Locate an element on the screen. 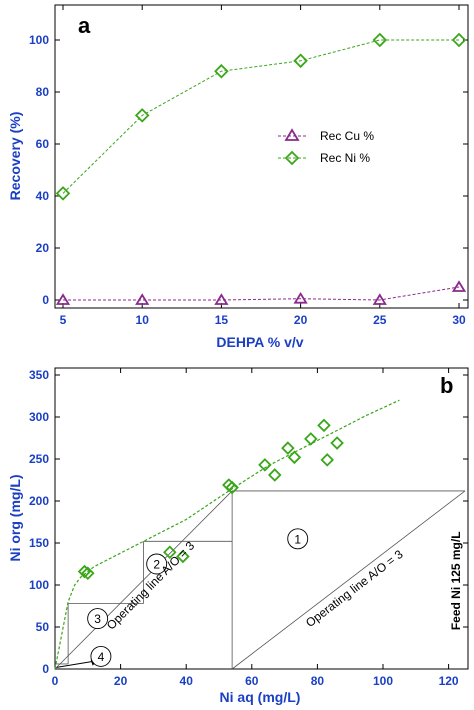 The height and width of the screenshot is (710, 474). panel-a-y-axis-title: Recovery (%) is located at coordinates (15, 156).